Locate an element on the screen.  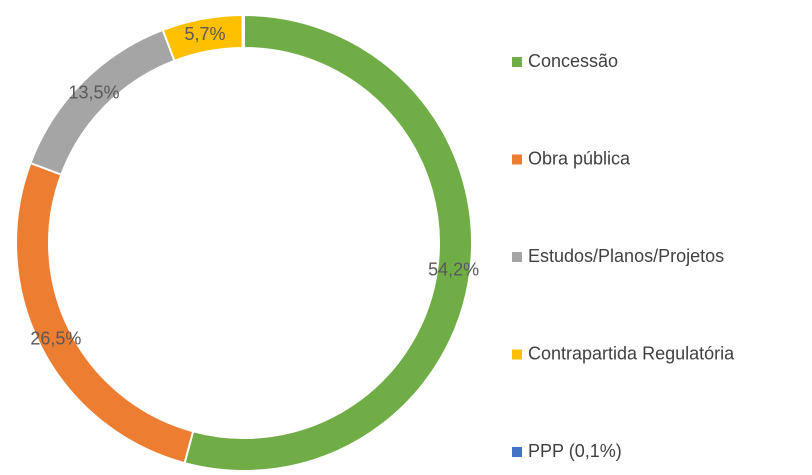
data-label: 26,5% is located at coordinates (55, 338).